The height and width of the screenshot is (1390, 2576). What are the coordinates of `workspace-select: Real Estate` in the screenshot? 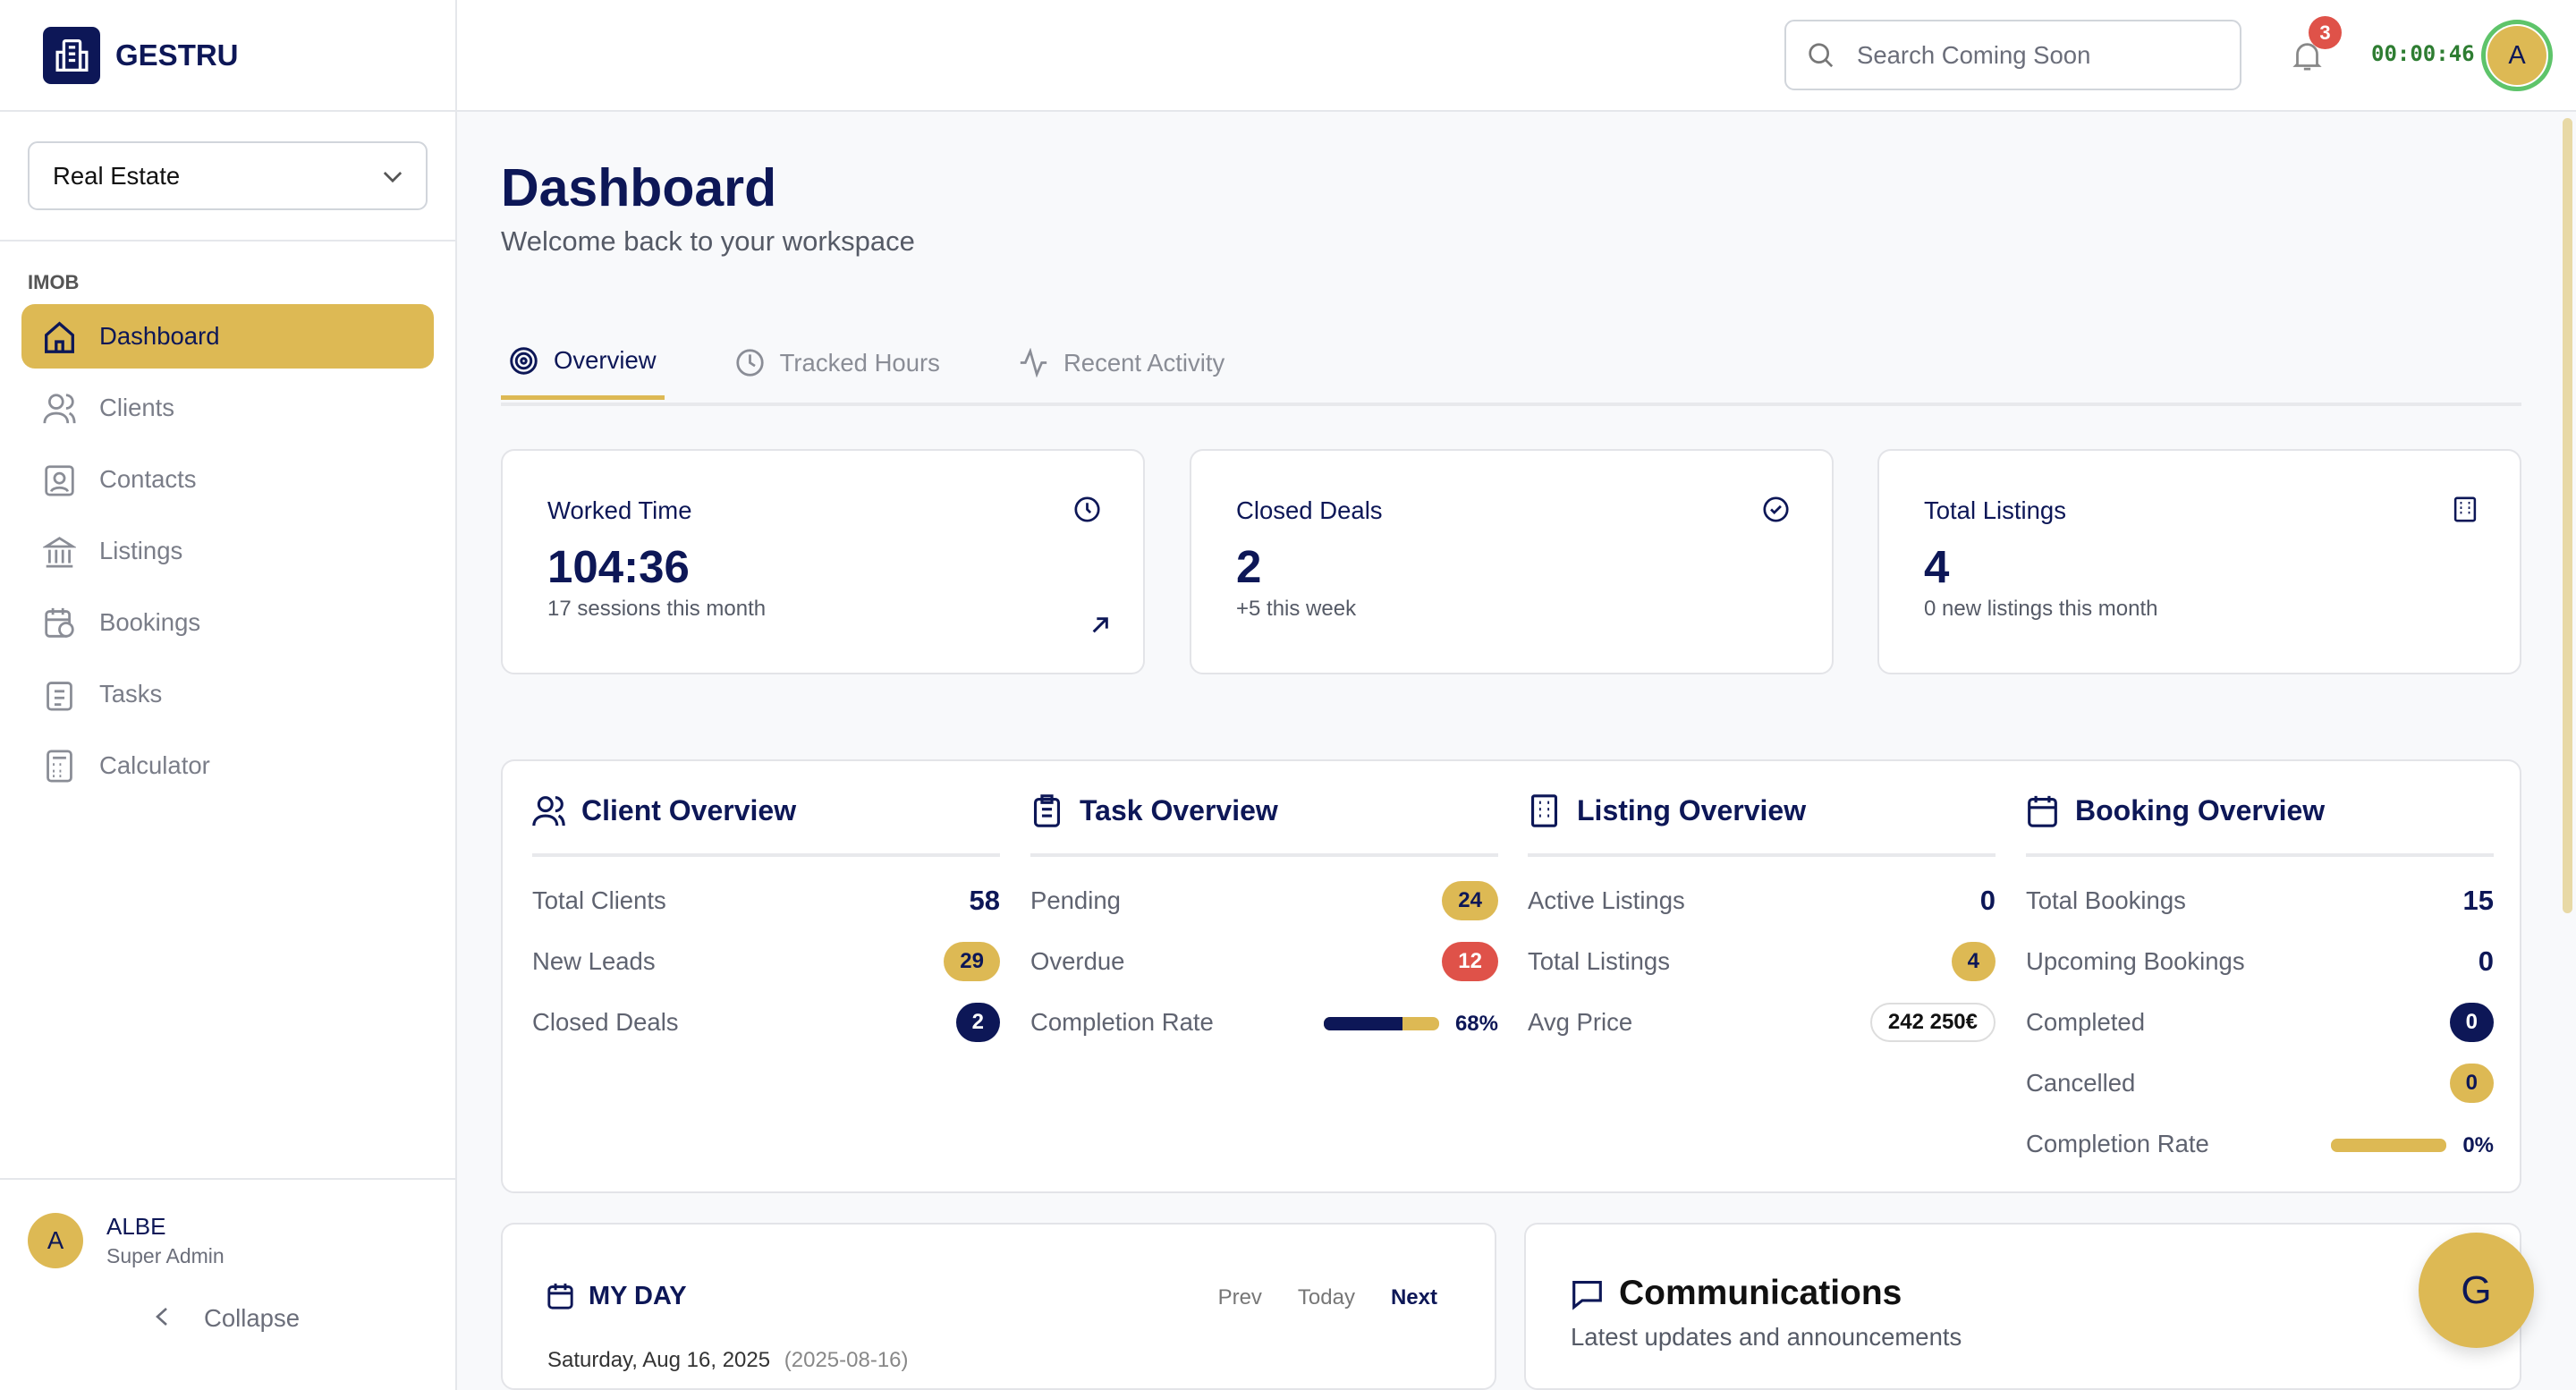 It's located at (228, 175).